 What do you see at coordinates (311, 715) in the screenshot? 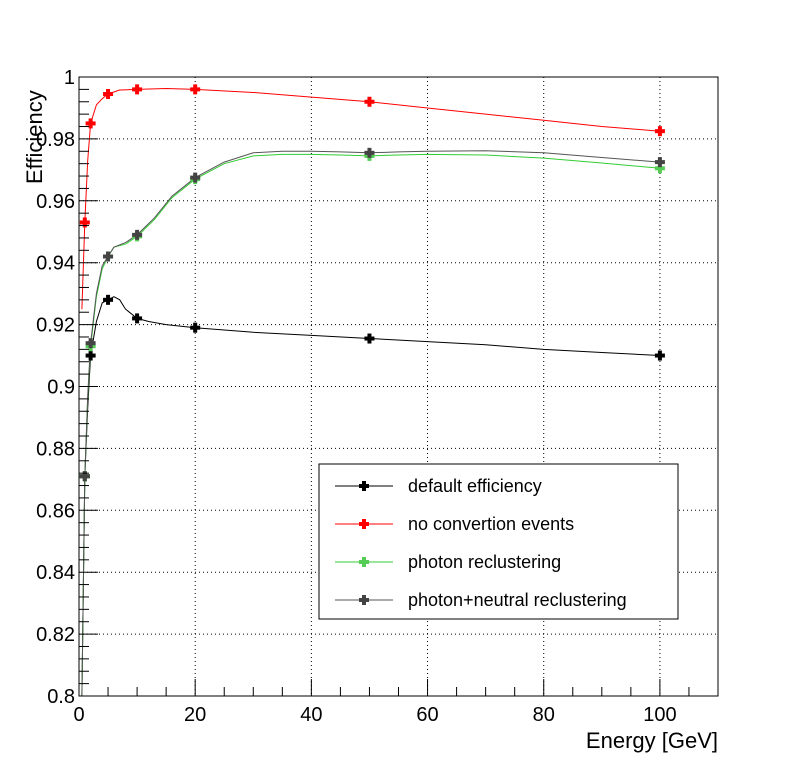
I see `x-tick-label: 40` at bounding box center [311, 715].